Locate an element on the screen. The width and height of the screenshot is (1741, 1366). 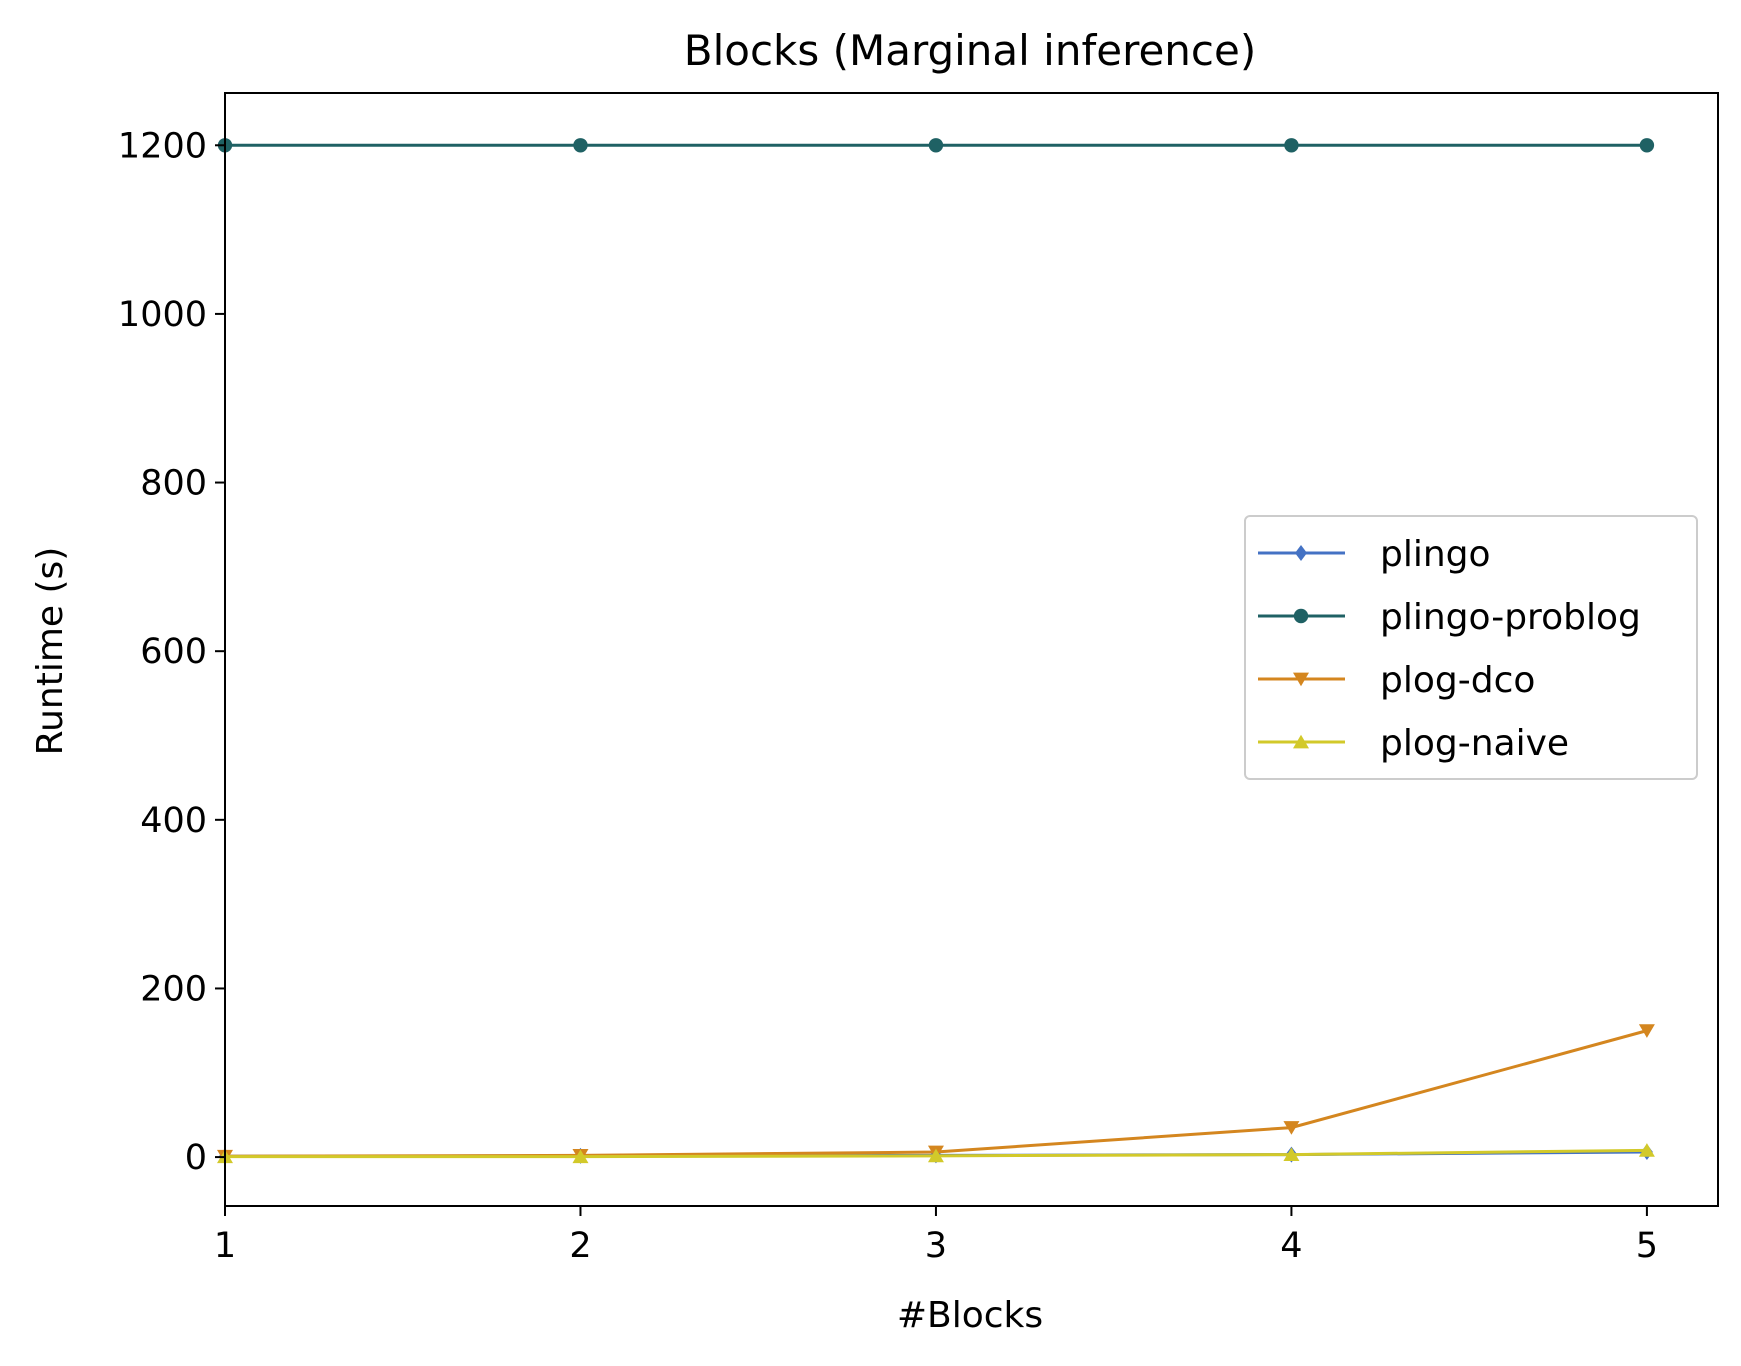
y-tick-label: 0 is located at coordinates (196, 1158).